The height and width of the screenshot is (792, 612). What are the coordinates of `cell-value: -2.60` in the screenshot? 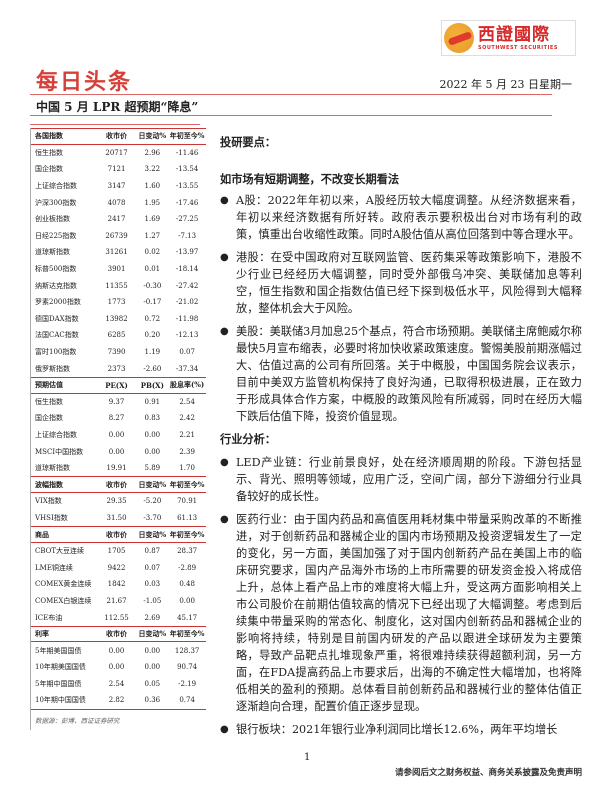 It's located at (152, 368).